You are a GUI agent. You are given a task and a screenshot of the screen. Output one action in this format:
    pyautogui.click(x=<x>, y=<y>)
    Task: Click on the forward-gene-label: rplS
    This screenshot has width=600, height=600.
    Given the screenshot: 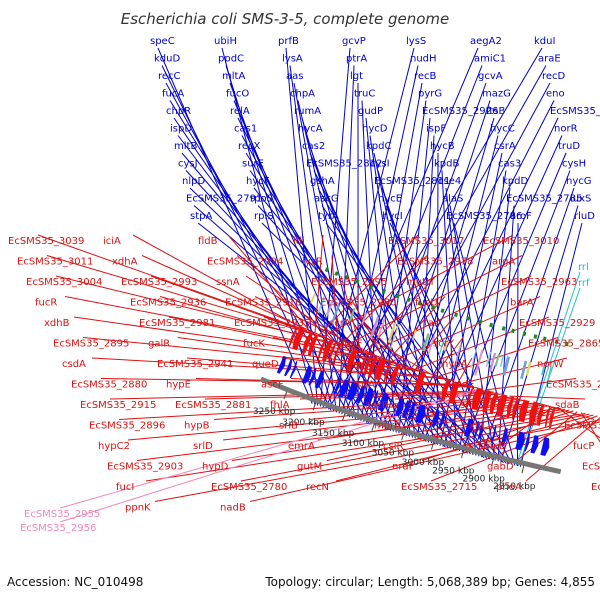 What is the action you would take?
    pyautogui.click(x=264, y=216)
    